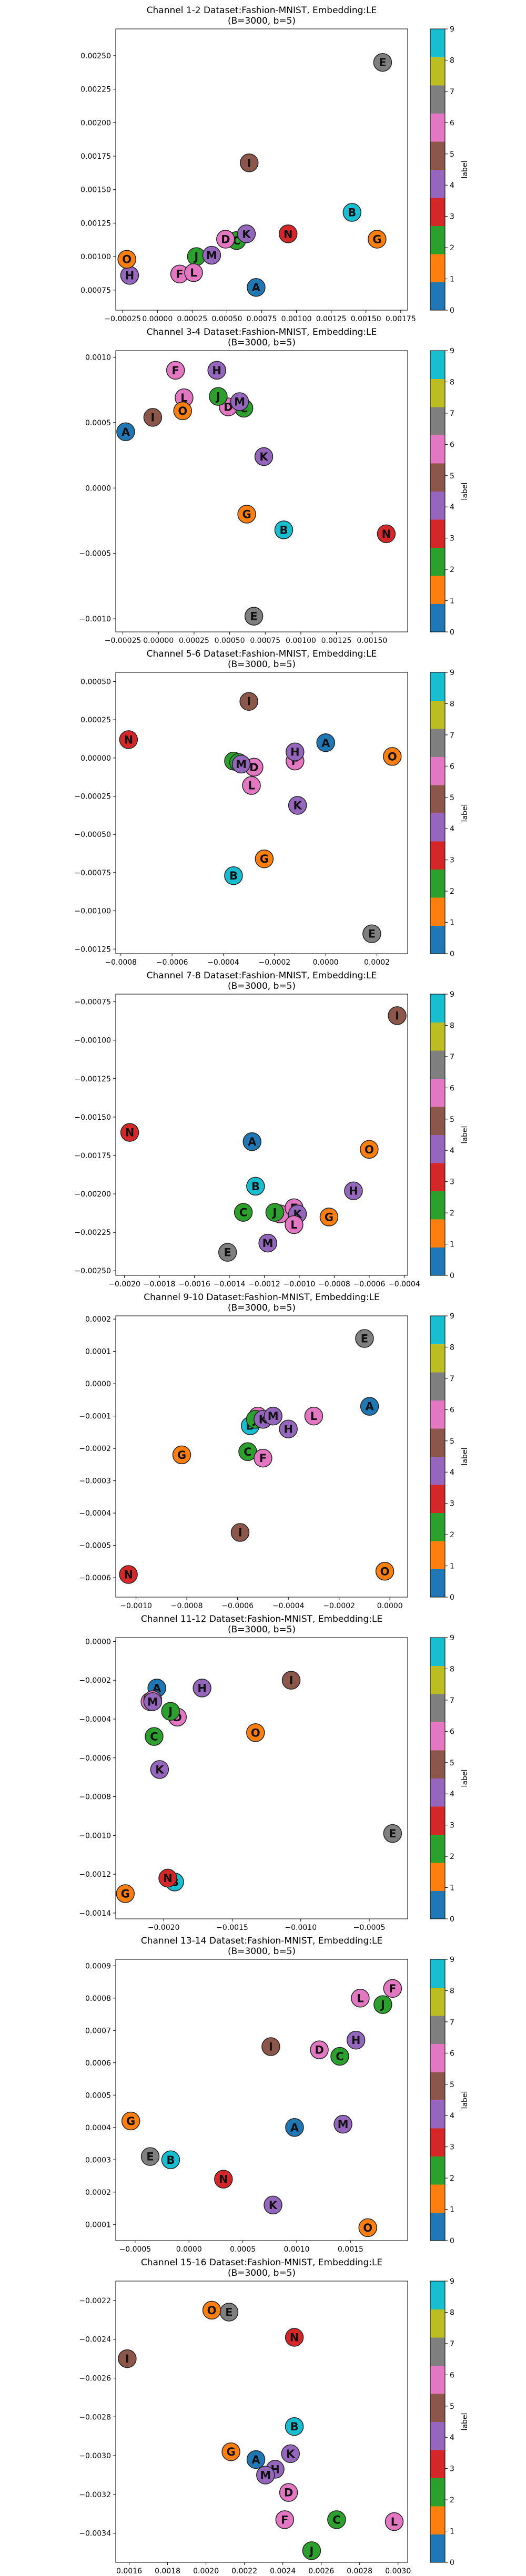  What do you see at coordinates (366, 319) in the screenshot?
I see `x-tick-label: 0.00150` at bounding box center [366, 319].